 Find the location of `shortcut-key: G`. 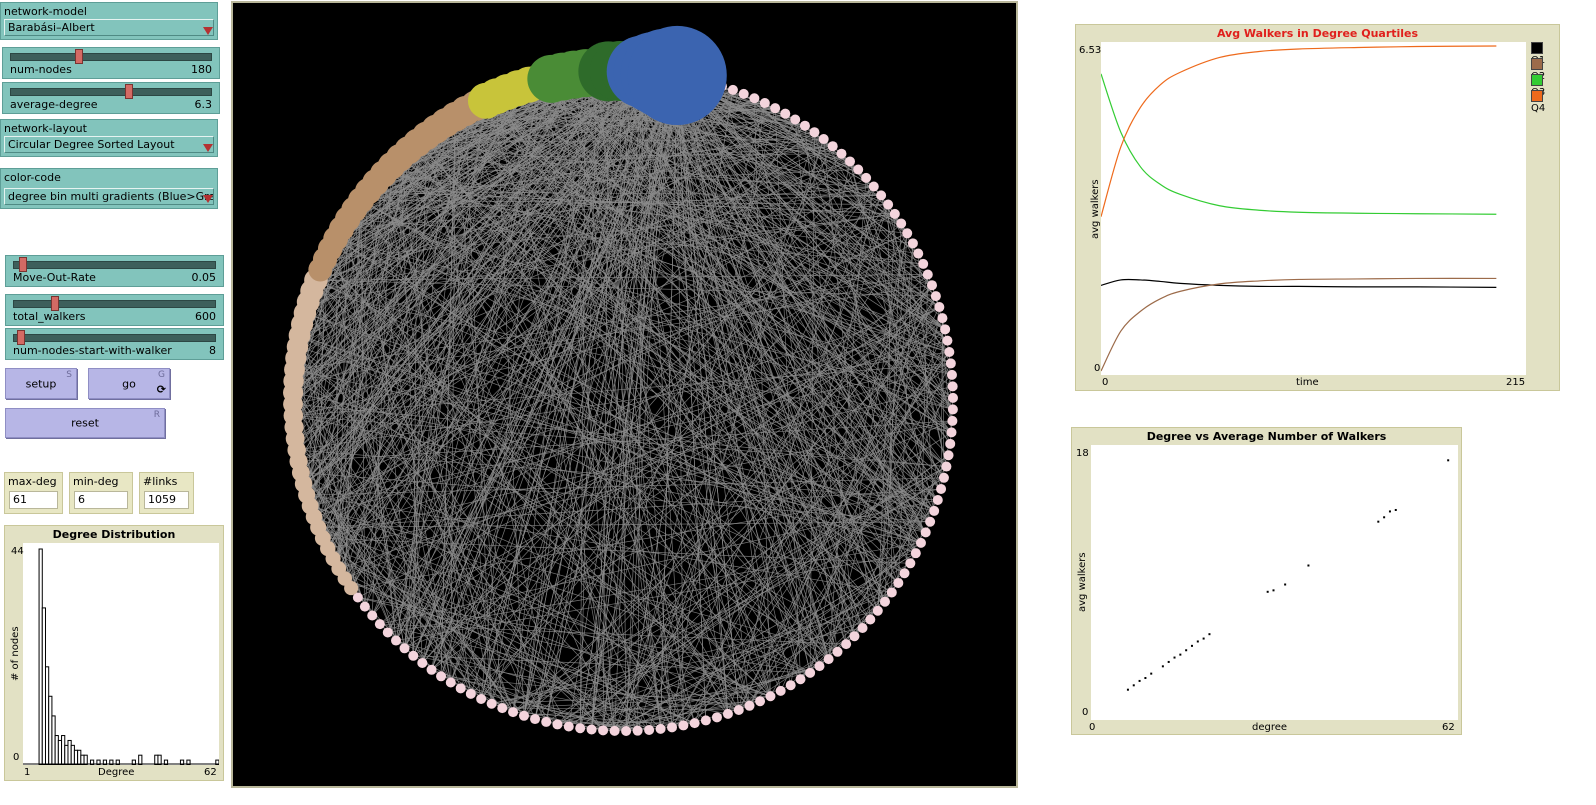

shortcut-key: G is located at coordinates (161, 375).